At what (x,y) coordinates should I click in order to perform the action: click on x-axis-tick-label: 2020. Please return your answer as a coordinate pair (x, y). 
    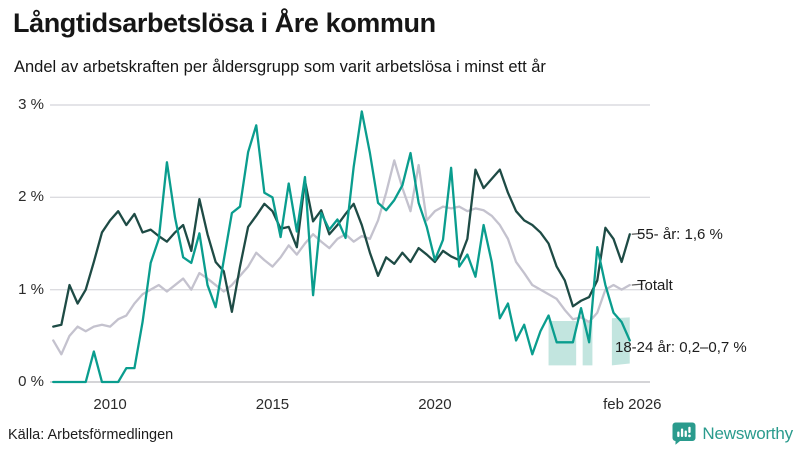
    Looking at the image, I should click on (435, 404).